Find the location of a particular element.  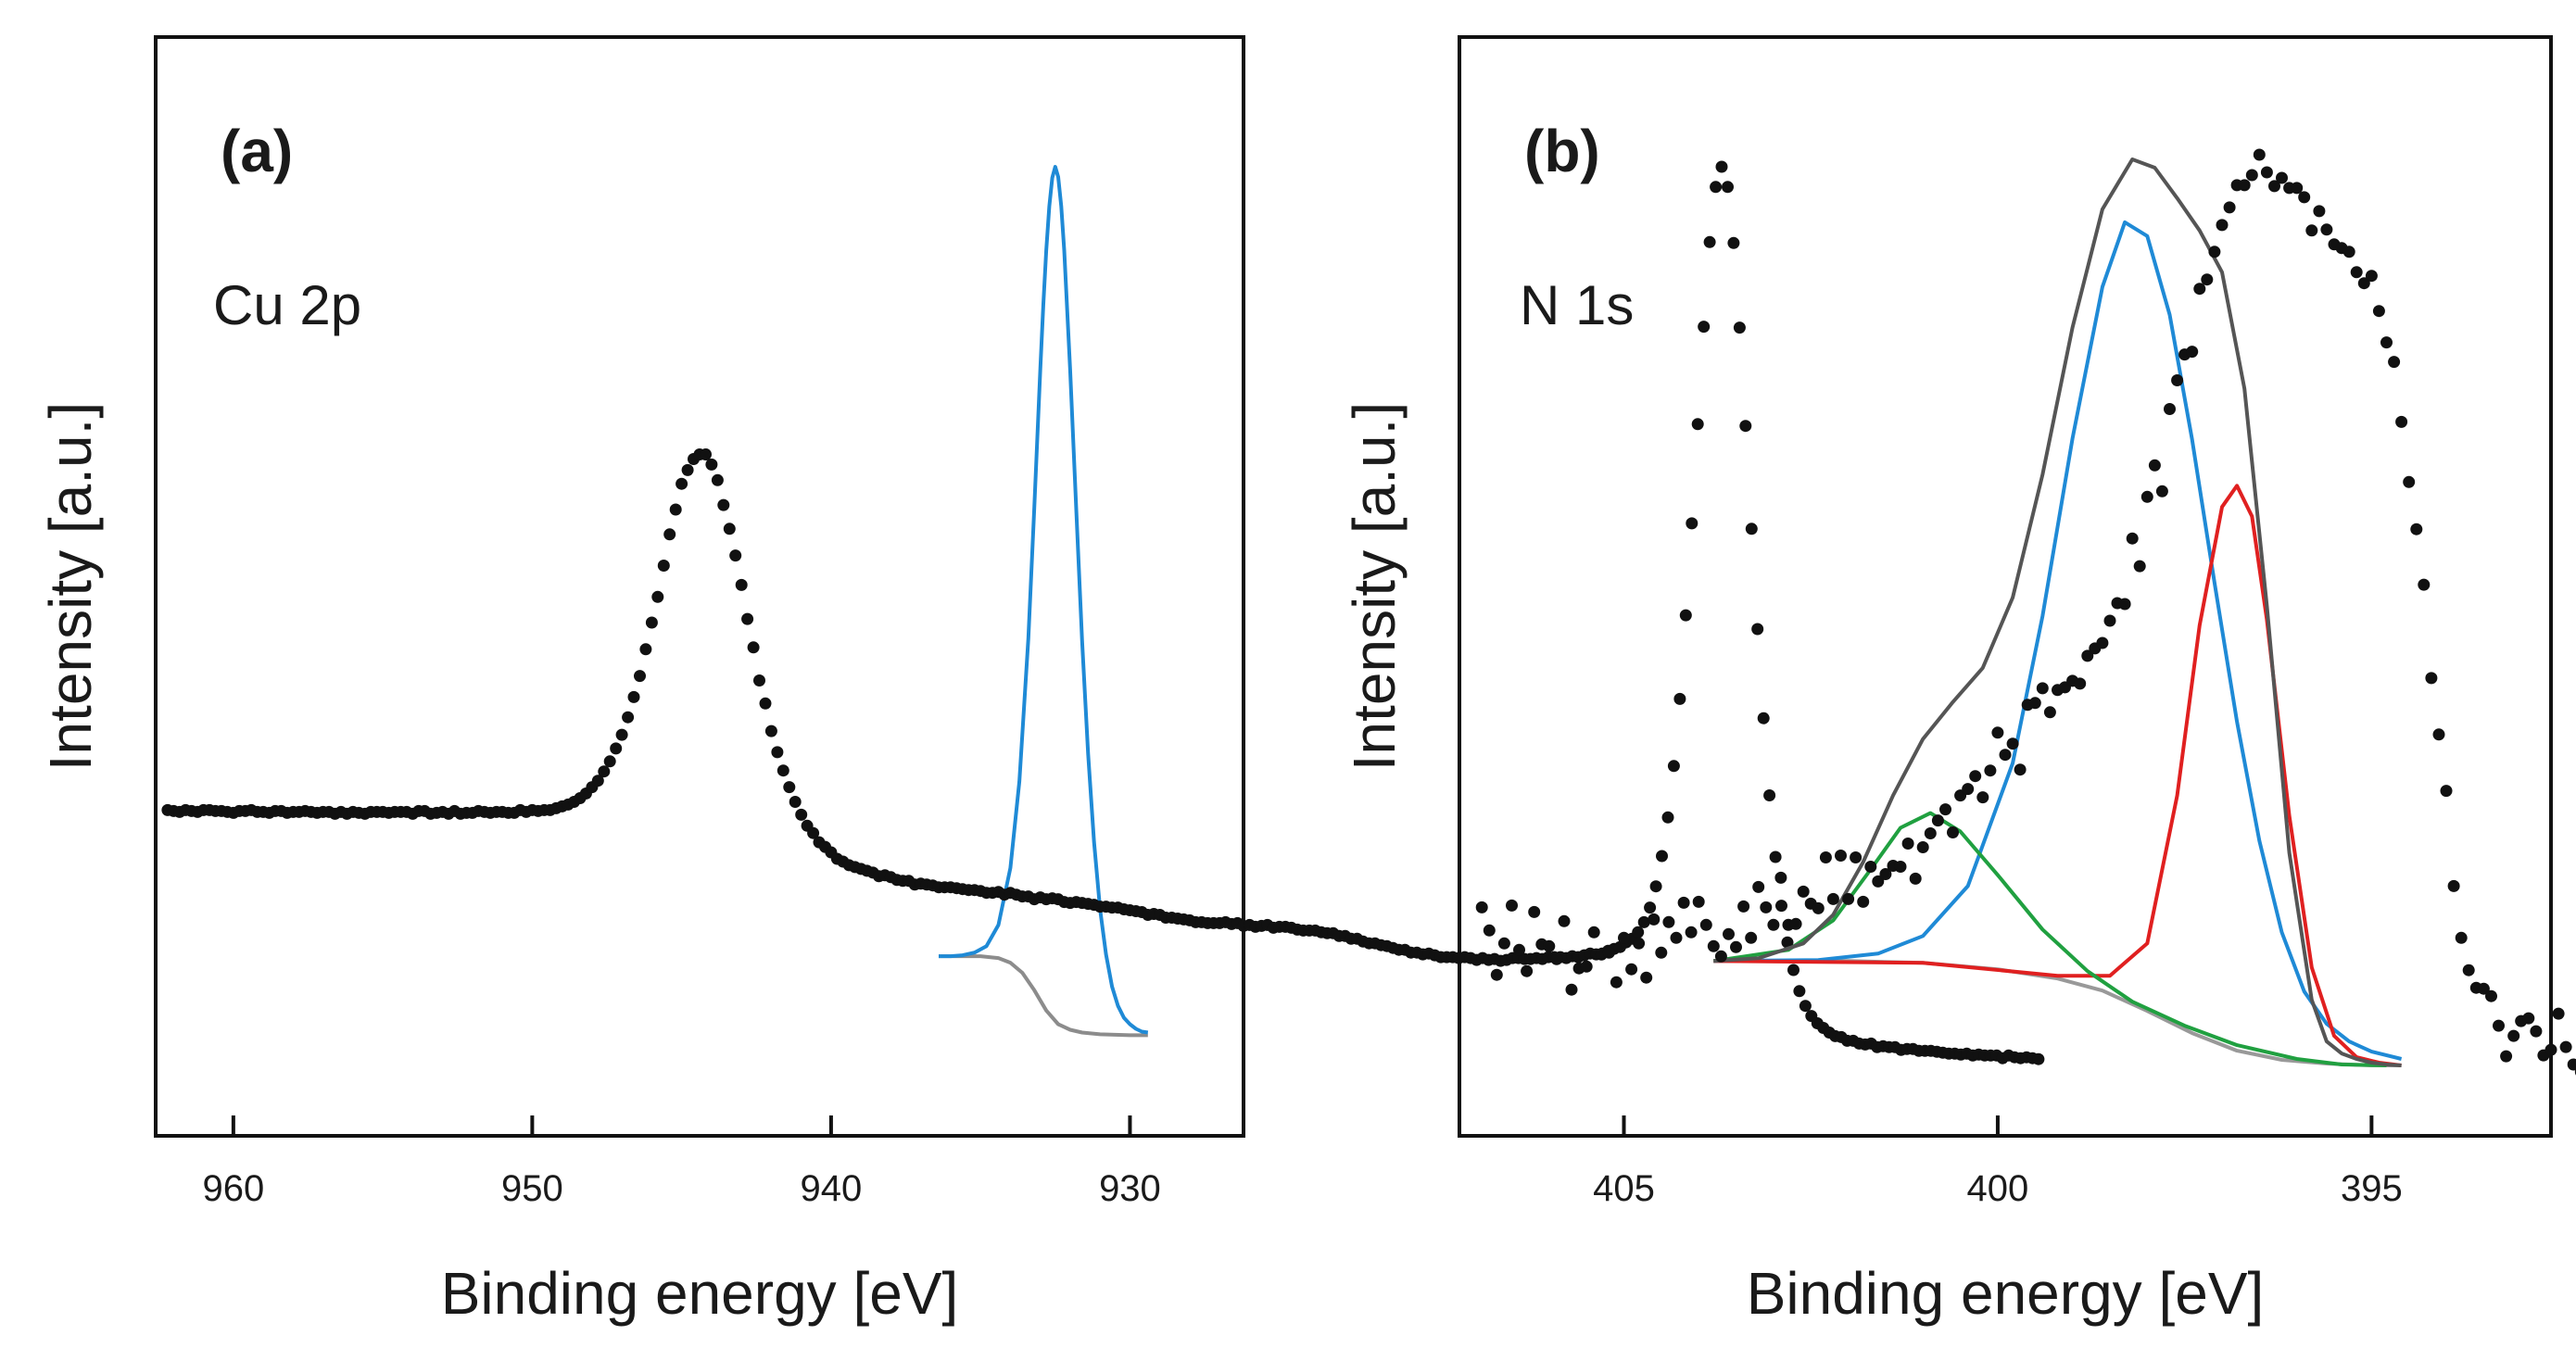

panel-a-ylabel: Intensity [a.u.] is located at coordinates (70, 586).